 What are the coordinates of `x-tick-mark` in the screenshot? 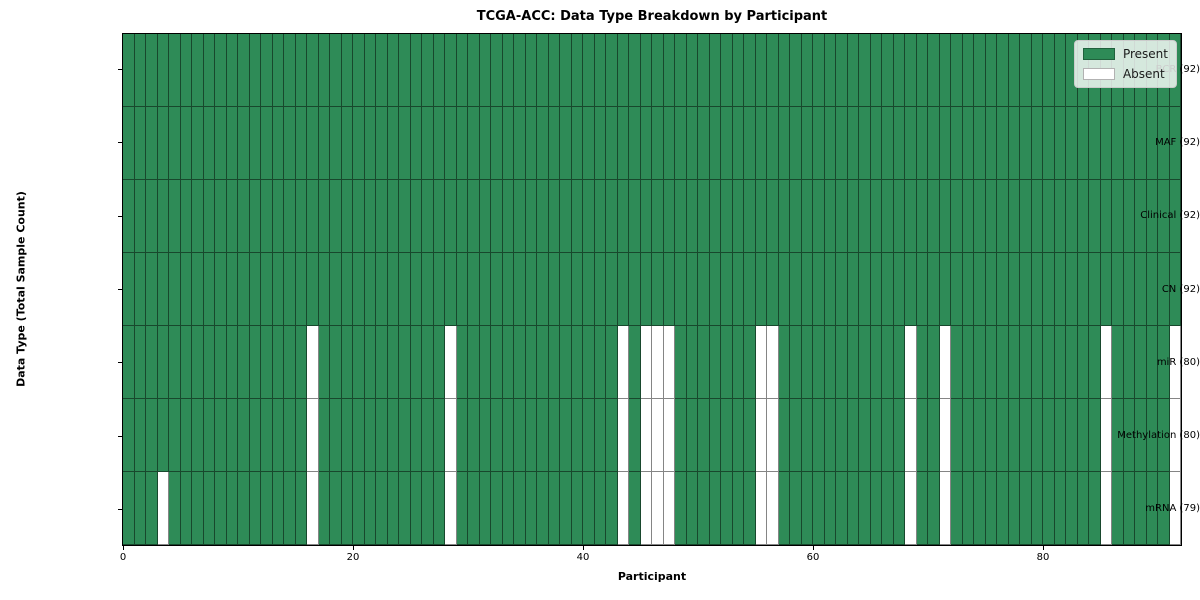 It's located at (353, 548).